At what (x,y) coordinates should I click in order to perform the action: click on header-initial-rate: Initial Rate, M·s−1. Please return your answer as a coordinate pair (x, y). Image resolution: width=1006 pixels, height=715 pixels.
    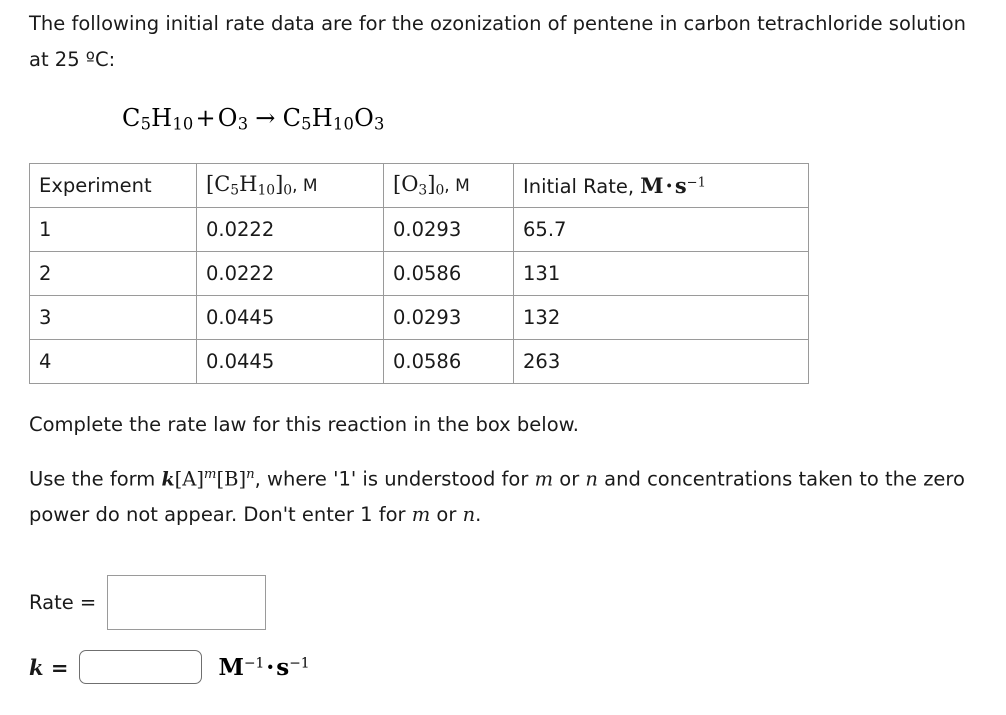
    Looking at the image, I should click on (661, 185).